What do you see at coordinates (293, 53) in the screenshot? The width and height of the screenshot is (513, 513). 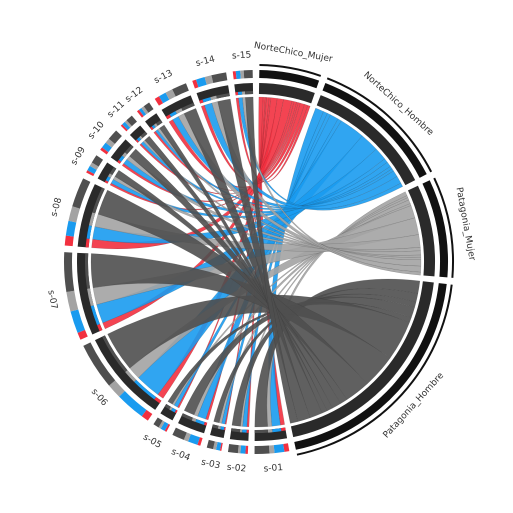 I see `group-label: NorteChico_Mujer` at bounding box center [293, 53].